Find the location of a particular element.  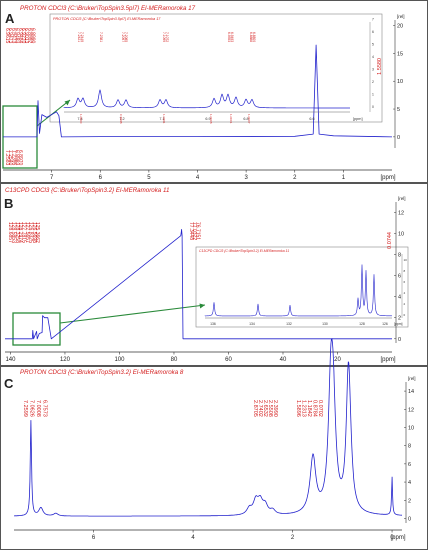

panel-a-inset-peak-label: 6.8800 is located at coordinates (254, 37).